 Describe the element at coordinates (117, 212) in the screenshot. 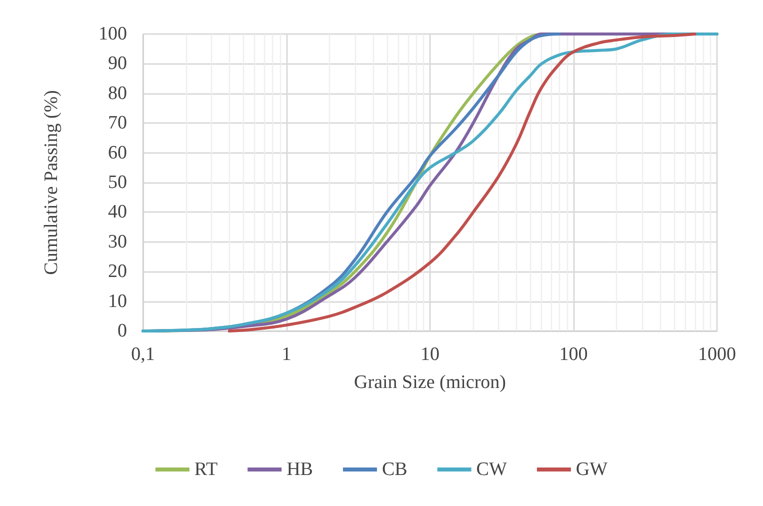

I see `y-tick-label: 40` at that location.